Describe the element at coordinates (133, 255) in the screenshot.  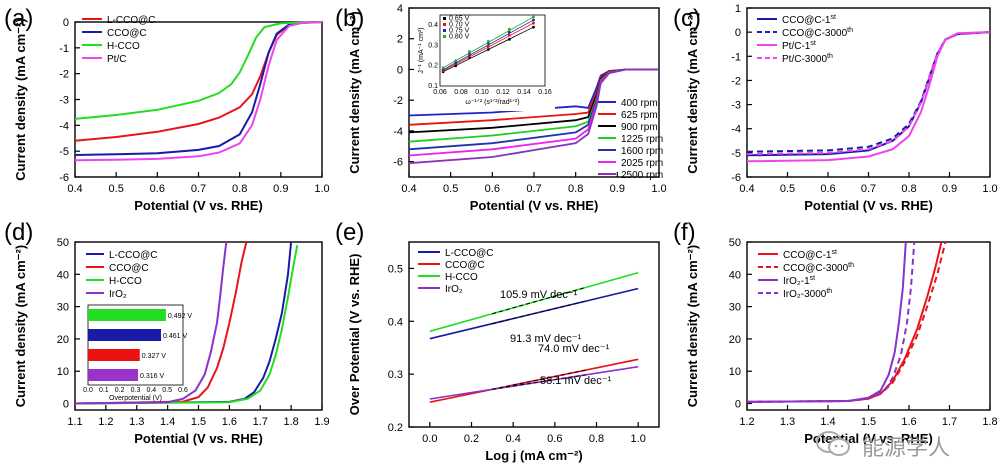
I see `legend-entry: L-CCO@C` at that location.